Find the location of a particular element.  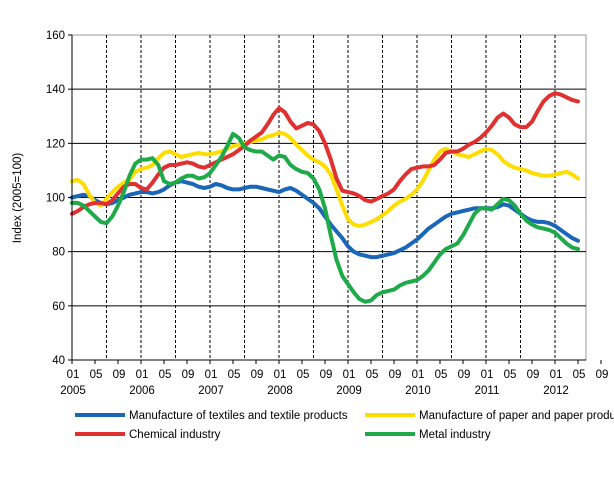

legend-label: Manufacture of paper and paper products is located at coordinates (516, 416).